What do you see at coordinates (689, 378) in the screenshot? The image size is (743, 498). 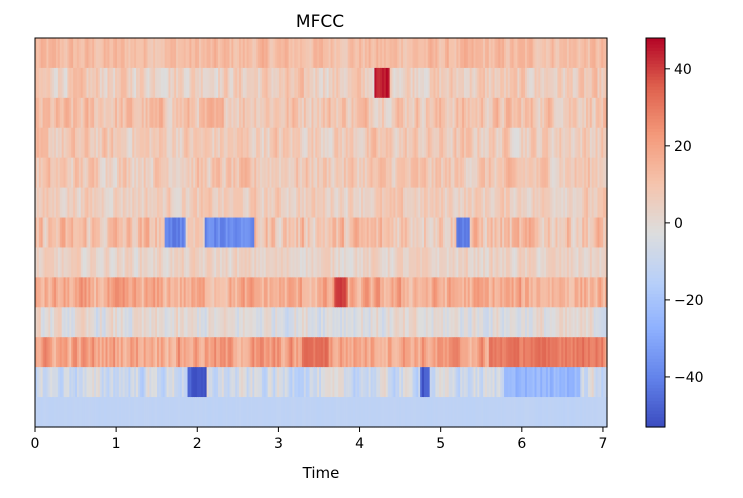 I see `colorbar-tick-label: −40` at bounding box center [689, 378].